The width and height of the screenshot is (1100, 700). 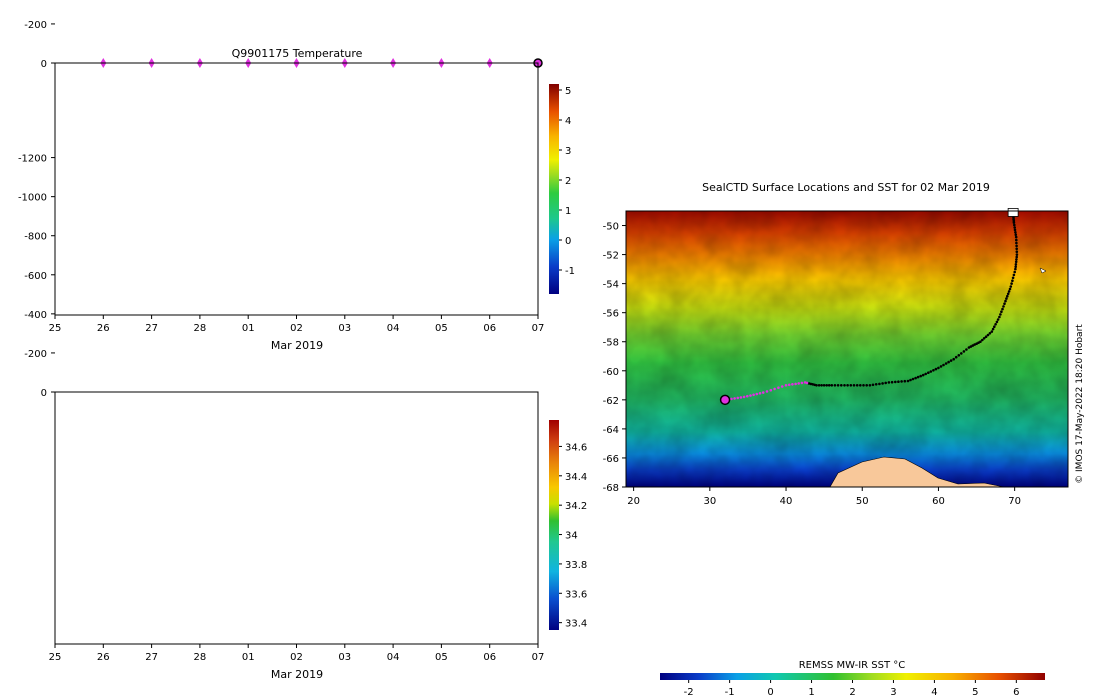 What do you see at coordinates (611, 488) in the screenshot?
I see `lat-tick-label: -68` at bounding box center [611, 488].